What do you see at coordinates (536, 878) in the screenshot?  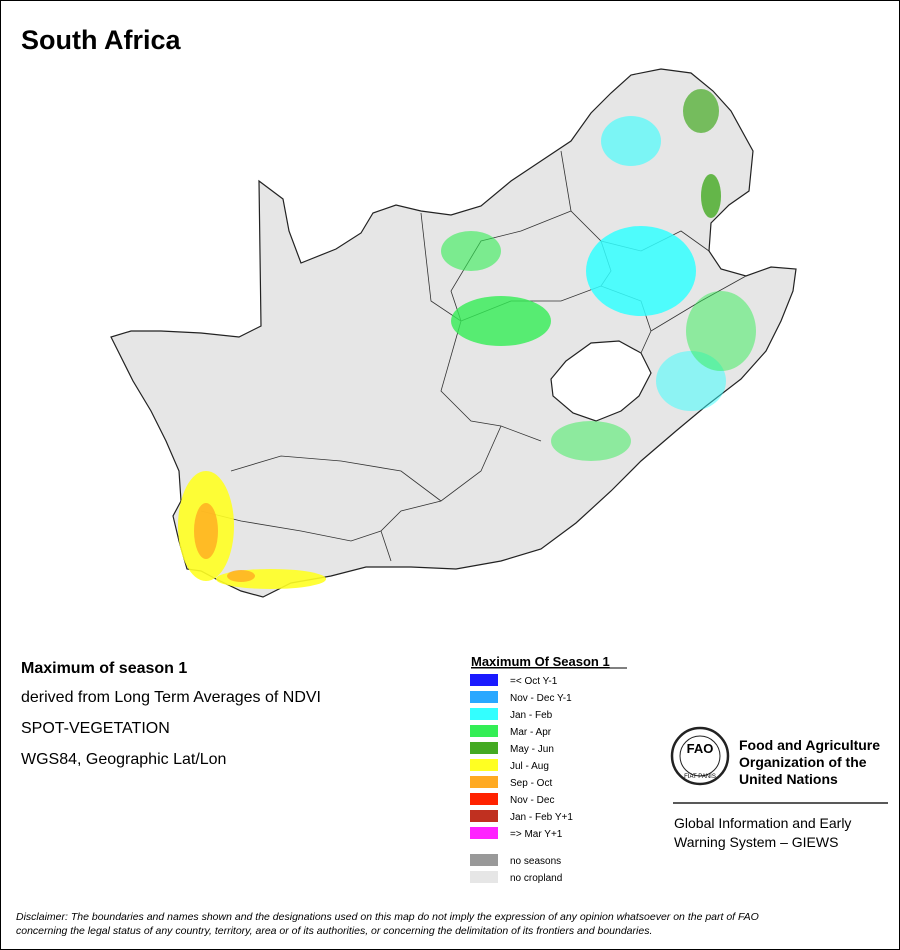 I see `legend-label: no cropland` at bounding box center [536, 878].